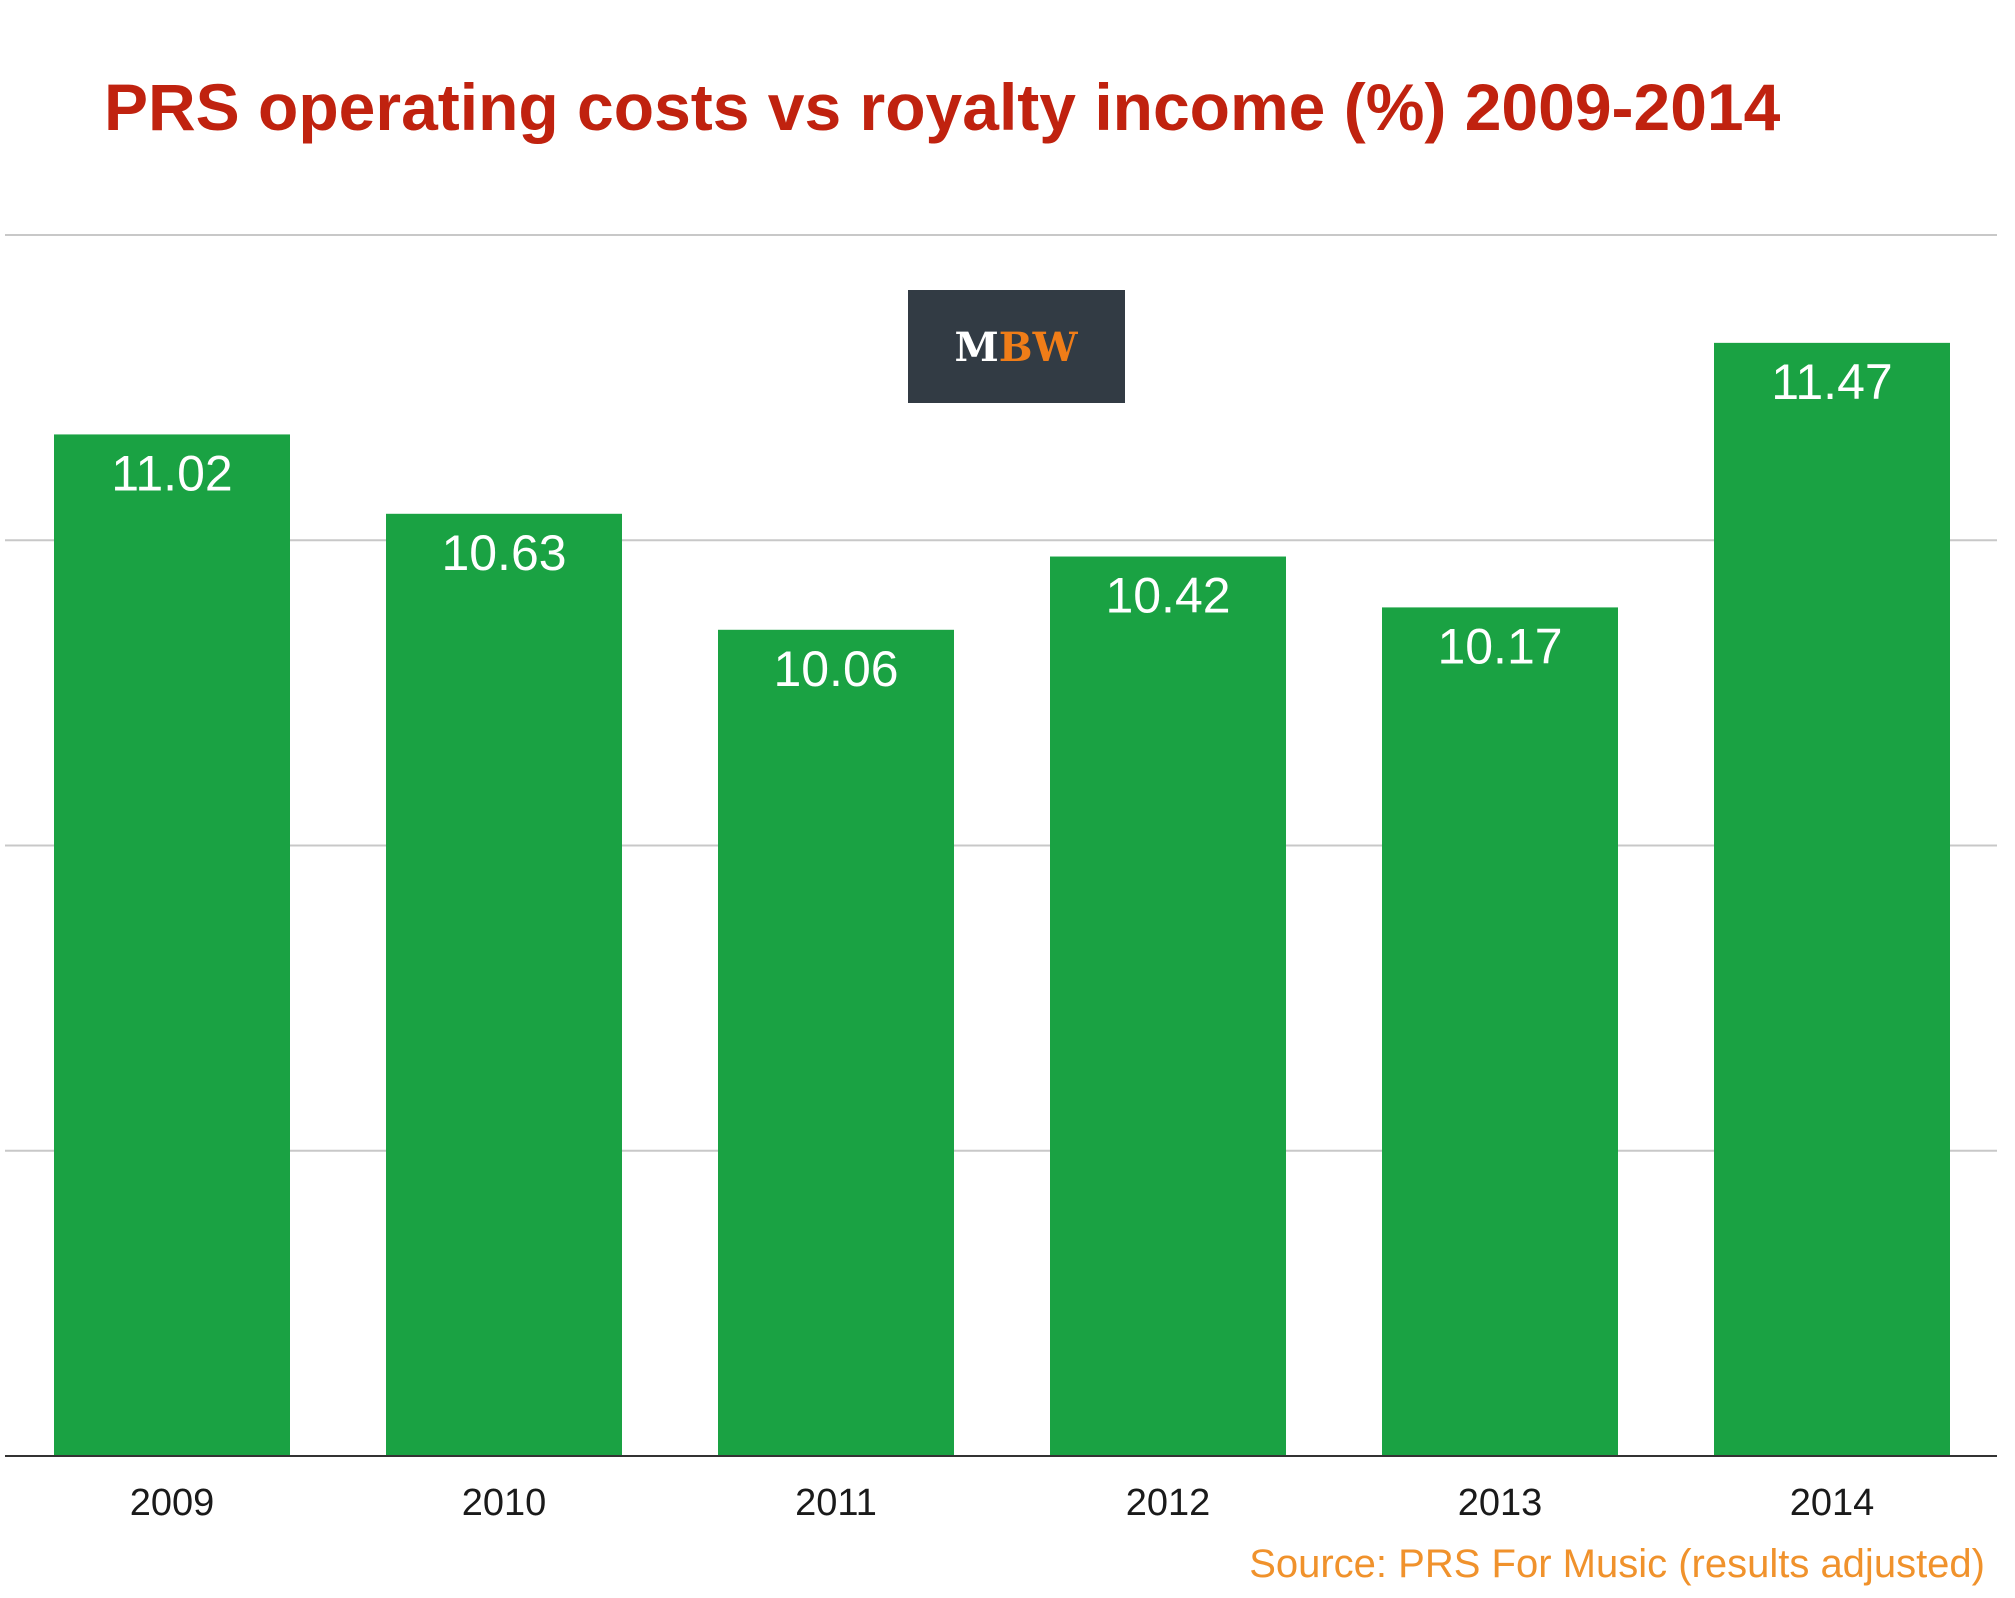 The height and width of the screenshot is (1598, 2015). I want to click on bar-value-label: 10.06, so click(835, 669).